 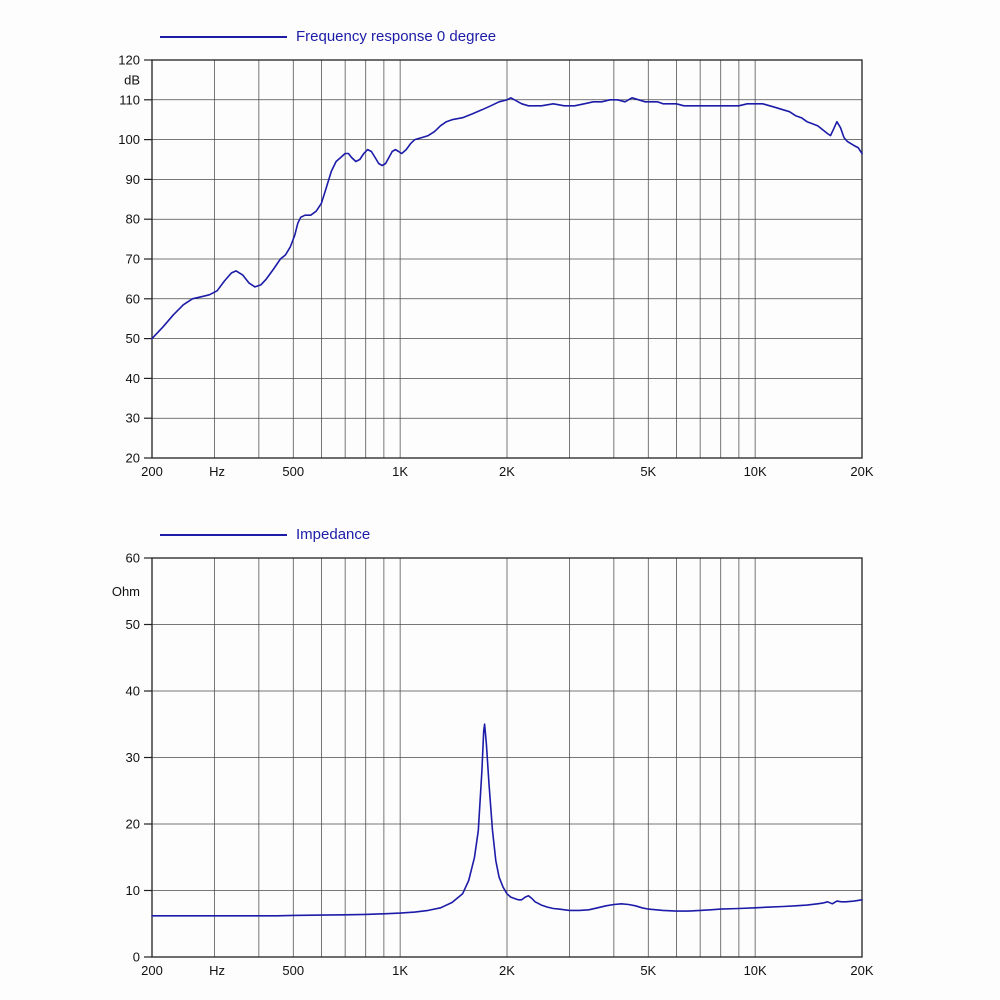 I want to click on data-curve, so click(x=507, y=820).